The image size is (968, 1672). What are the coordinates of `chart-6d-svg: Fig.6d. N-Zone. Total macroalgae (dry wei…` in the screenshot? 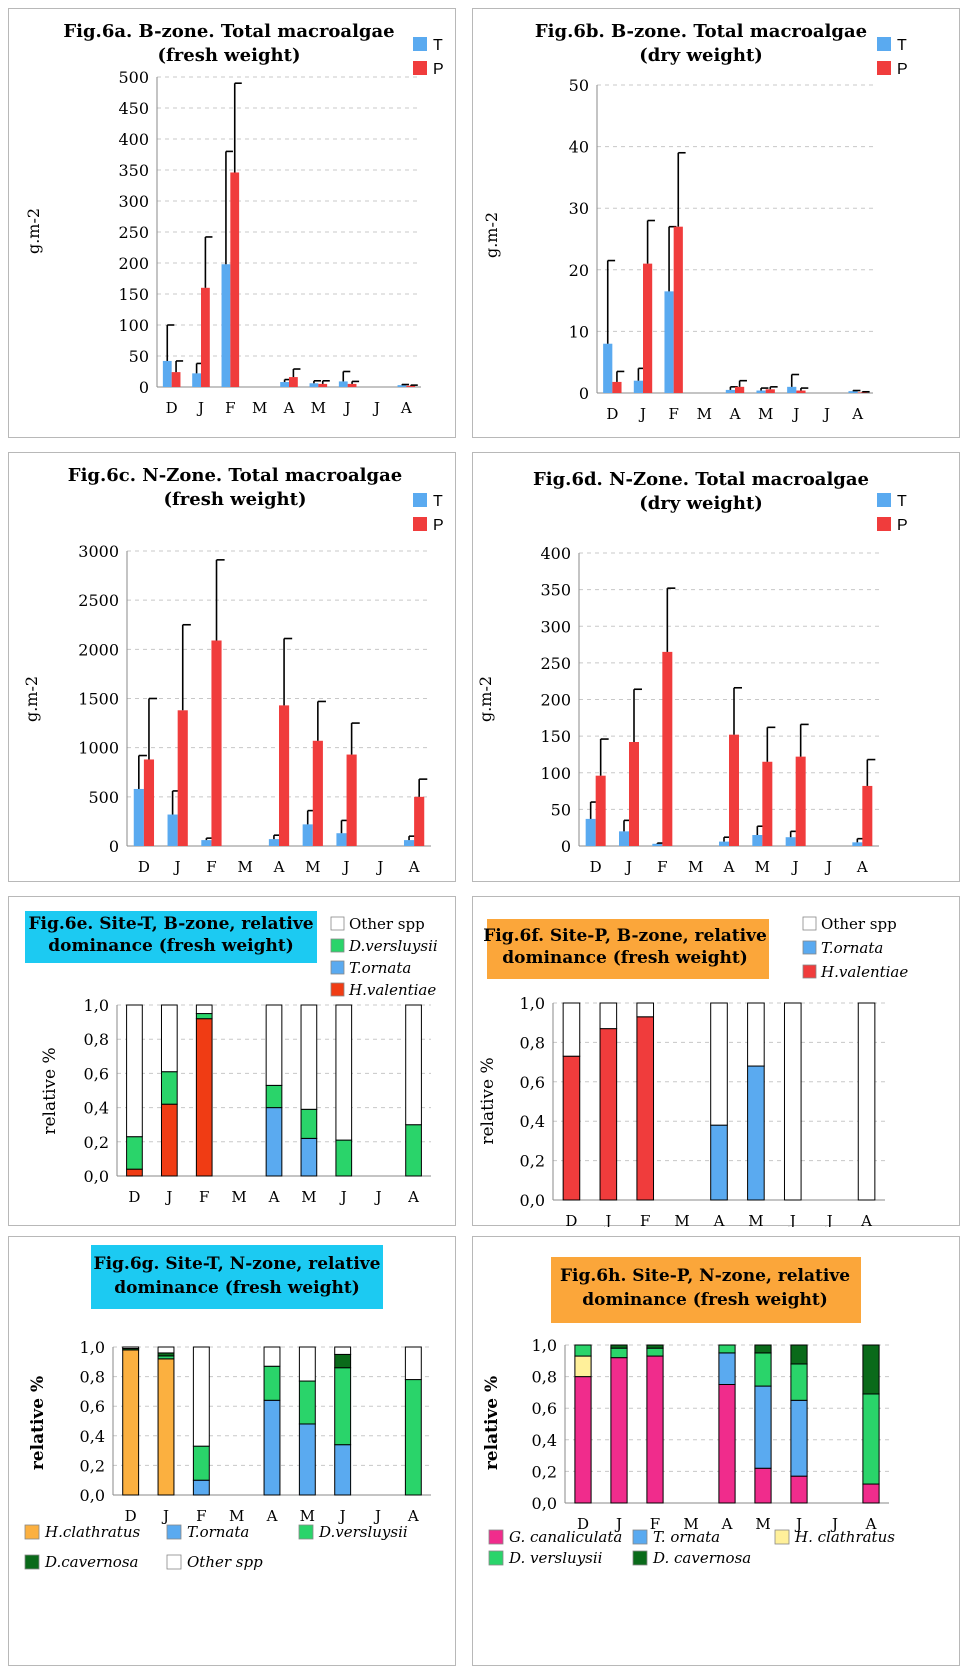 It's located at (692, 672).